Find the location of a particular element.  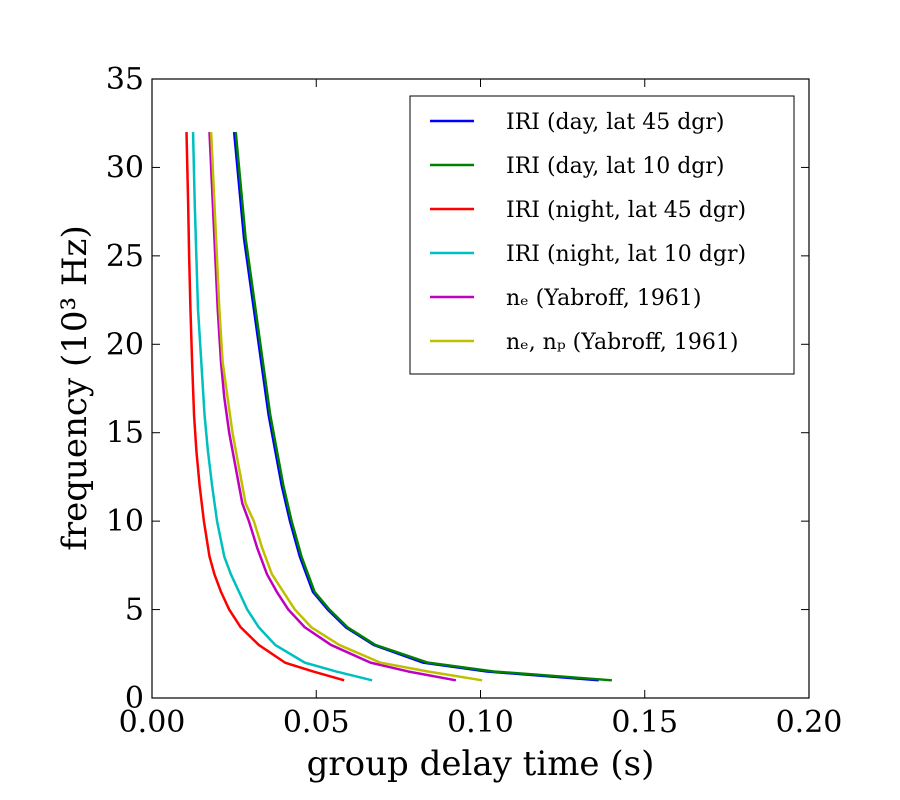

x-tick-label: 0.10 is located at coordinates (480, 722).